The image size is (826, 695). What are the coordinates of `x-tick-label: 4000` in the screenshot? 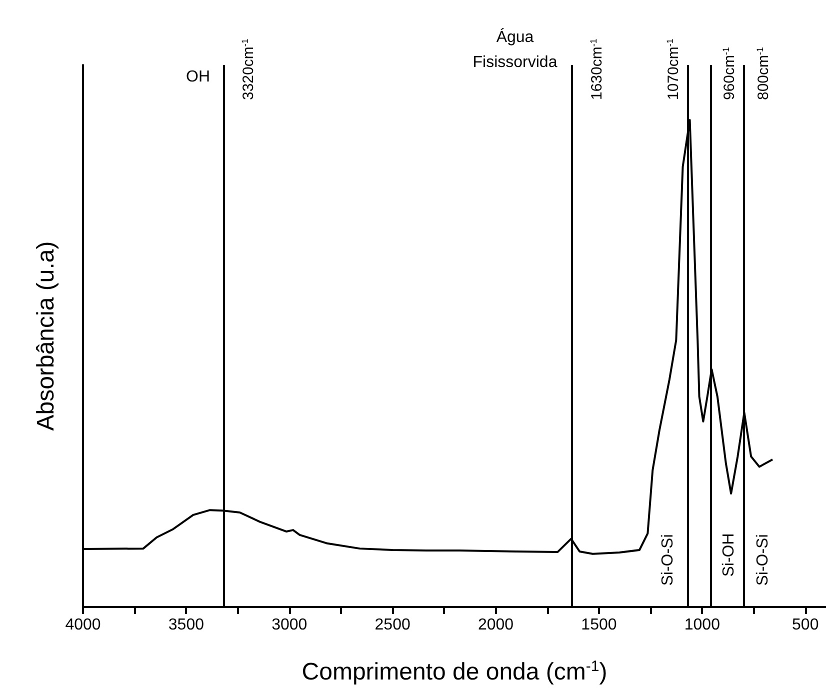 It's located at (83, 625).